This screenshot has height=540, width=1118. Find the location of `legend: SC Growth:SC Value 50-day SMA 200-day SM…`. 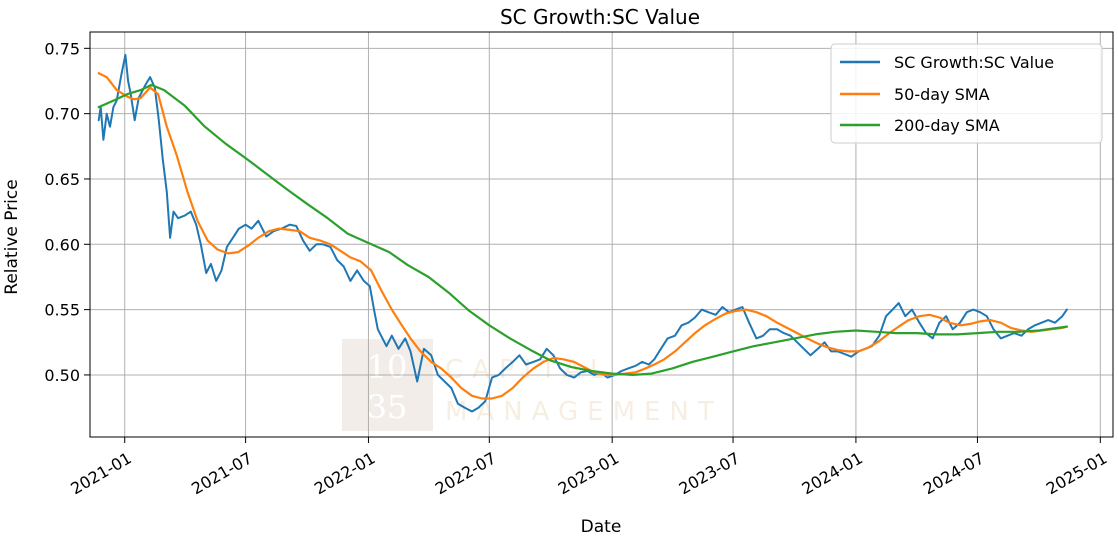

legend: SC Growth:SC Value 50-day SMA 200-day SM… is located at coordinates (966, 93).